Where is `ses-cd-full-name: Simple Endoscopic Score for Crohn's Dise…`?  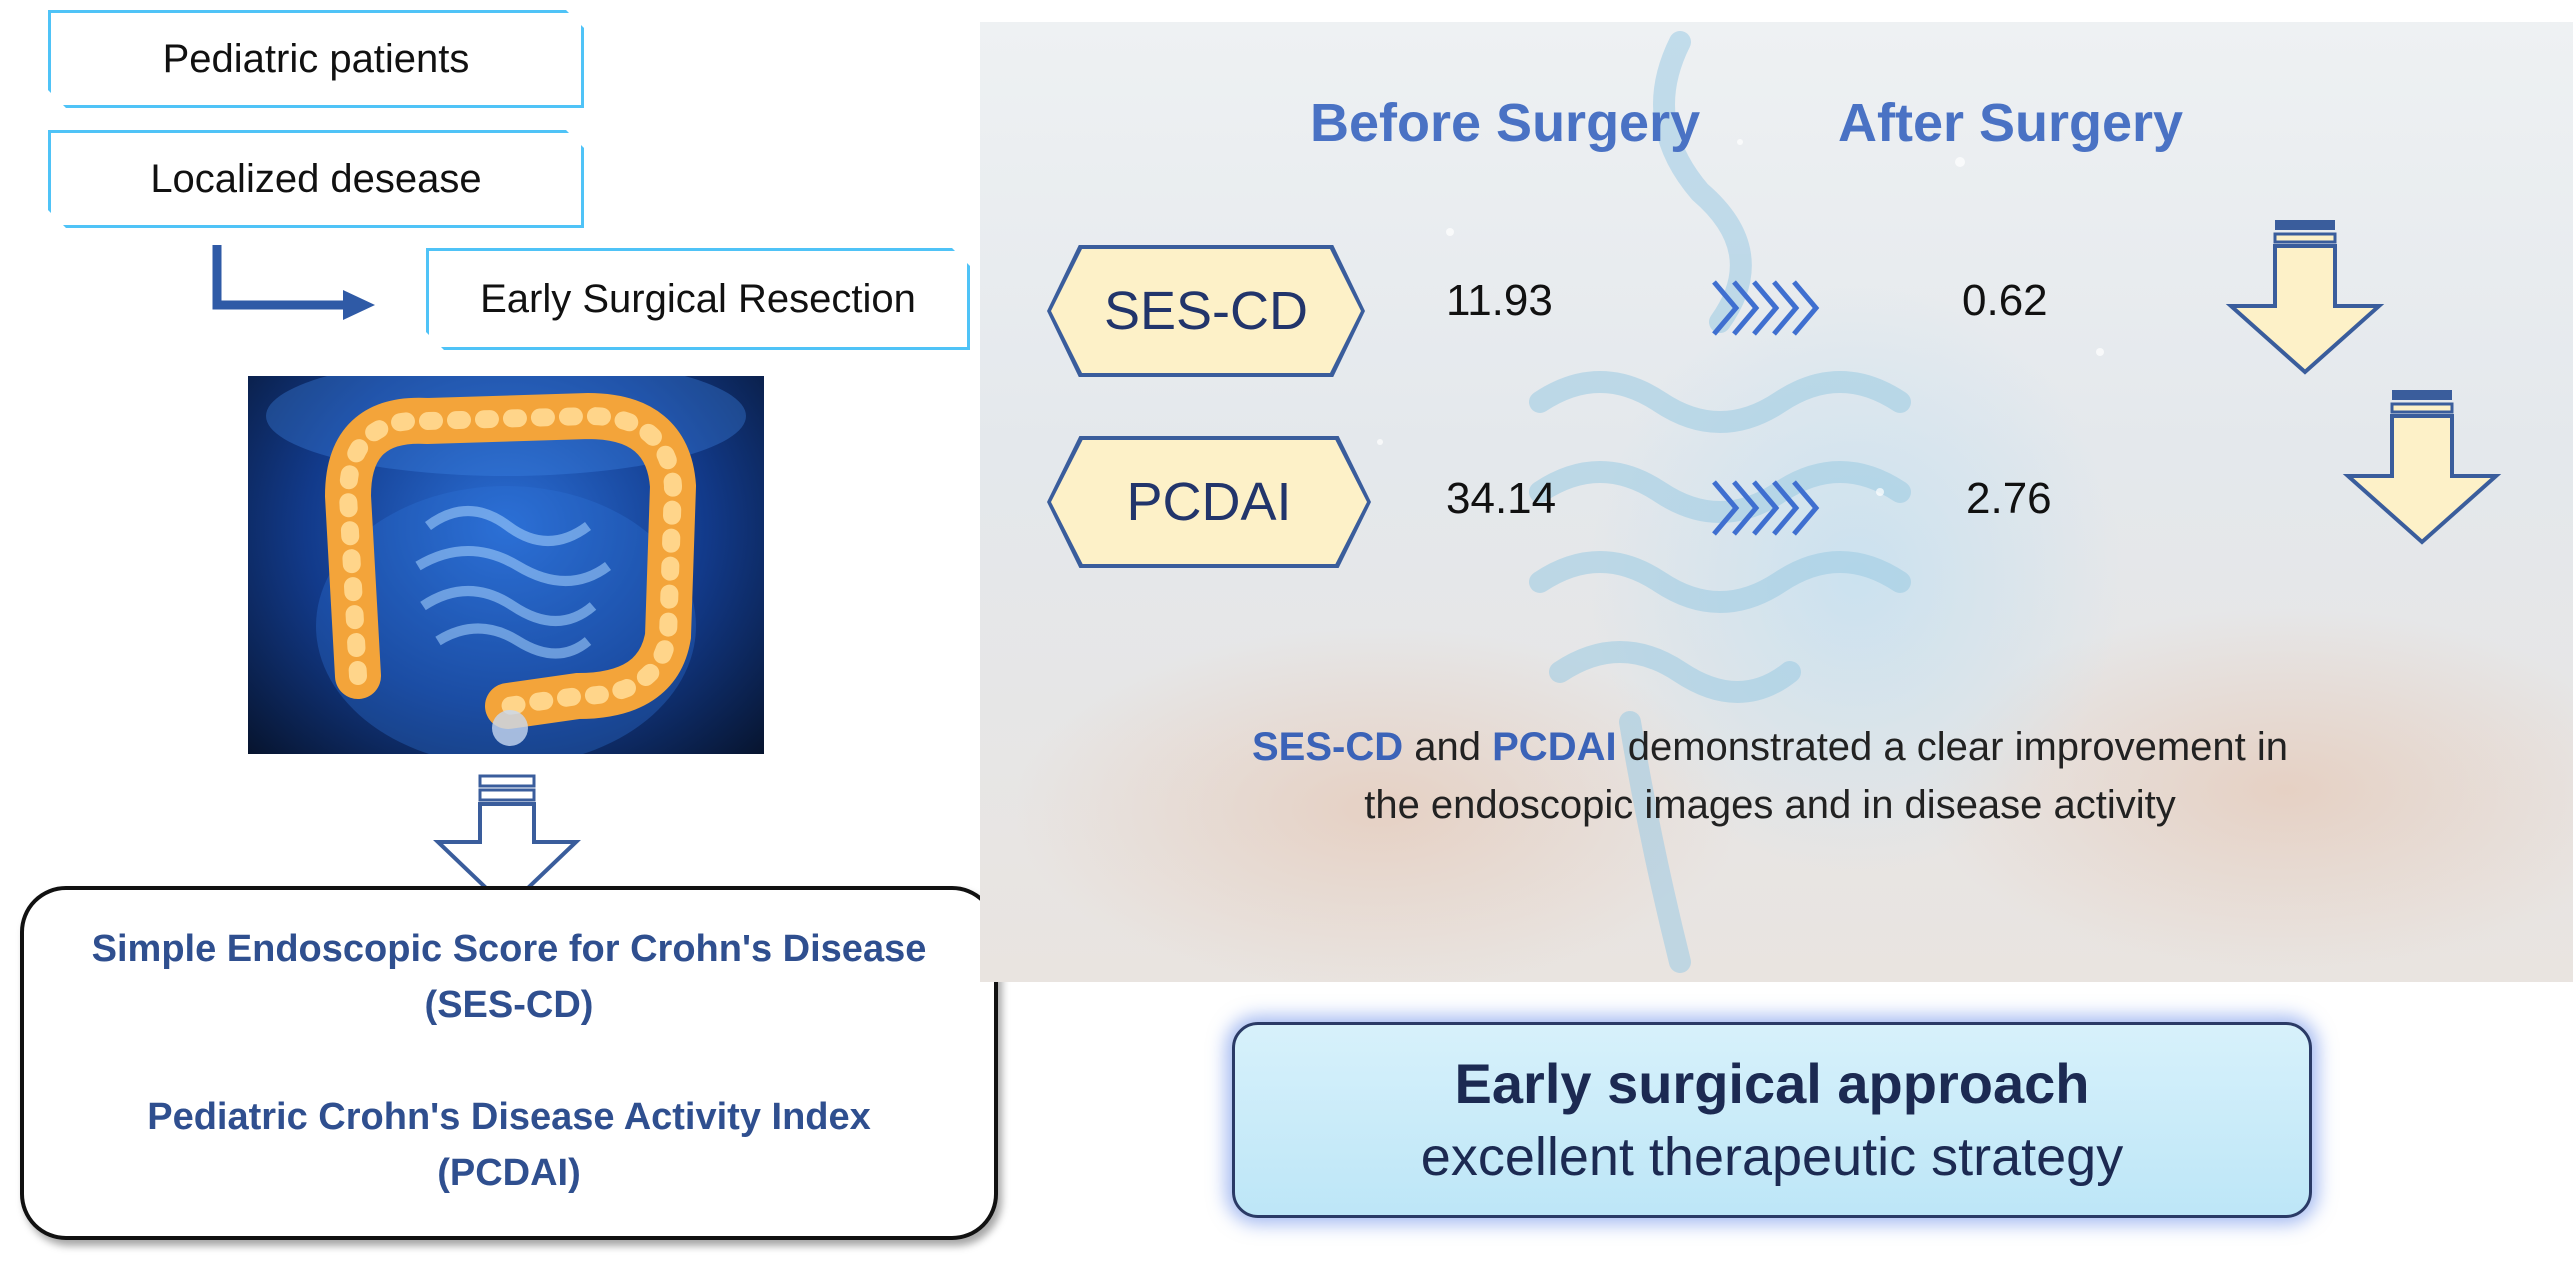 ses-cd-full-name: Simple Endoscopic Score for Crohn's Dise… is located at coordinates (509, 949).